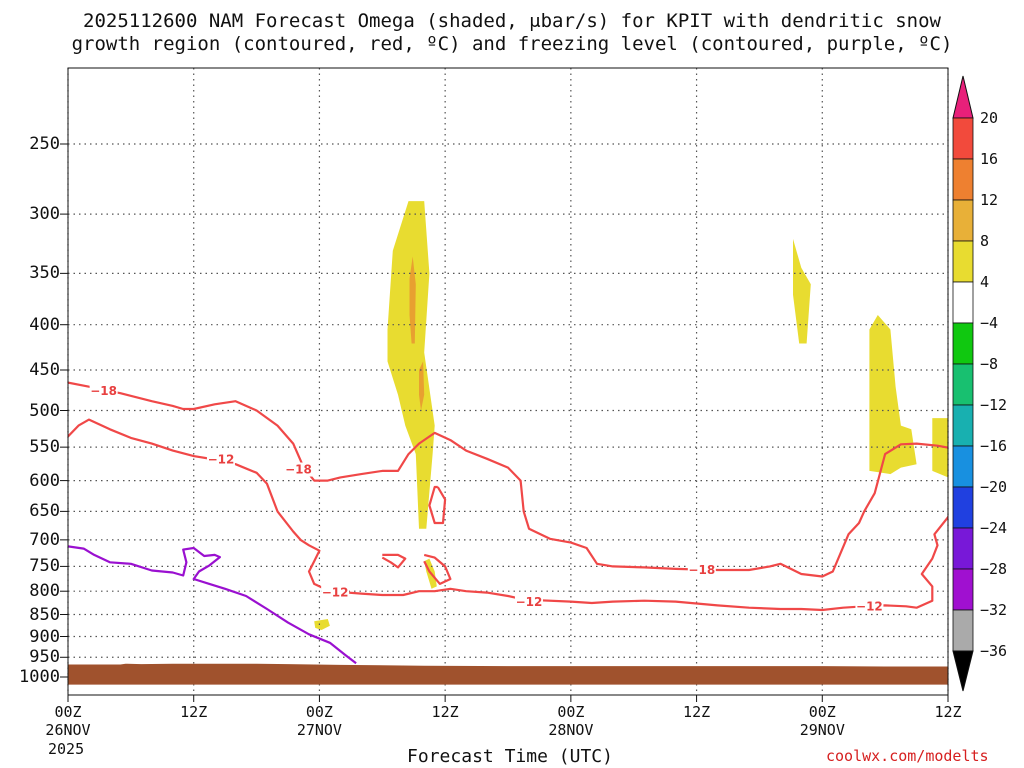  I want to click on y-tick-label: 1000, so click(39, 677).